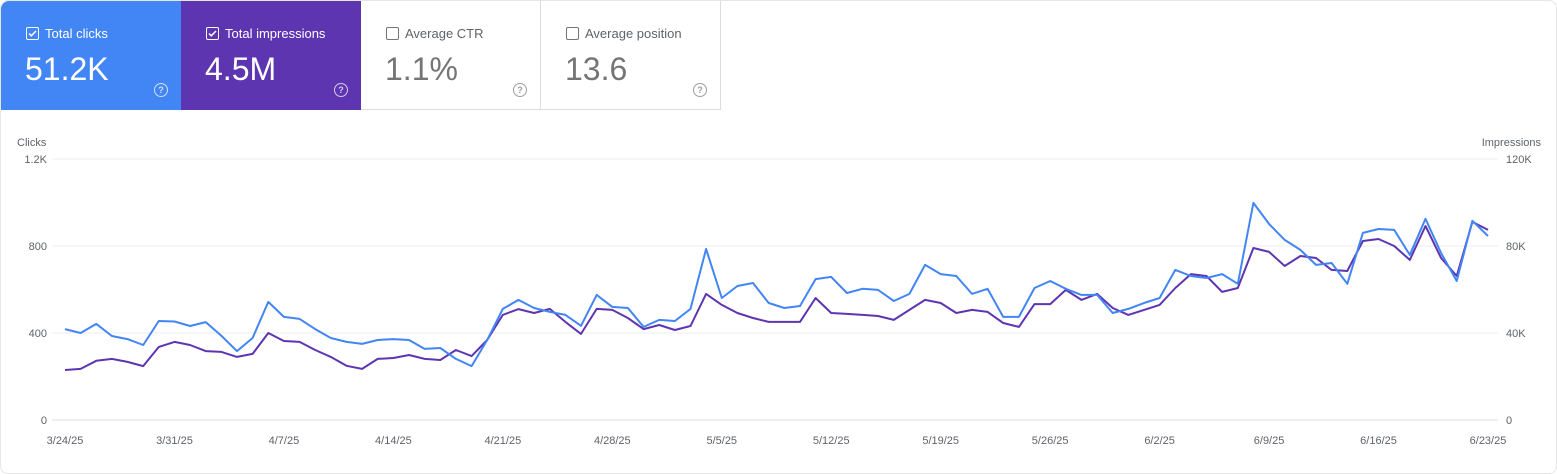 The height and width of the screenshot is (474, 1557). What do you see at coordinates (1159, 441) in the screenshot?
I see `x-axis-tick-label: 6/2/25` at bounding box center [1159, 441].